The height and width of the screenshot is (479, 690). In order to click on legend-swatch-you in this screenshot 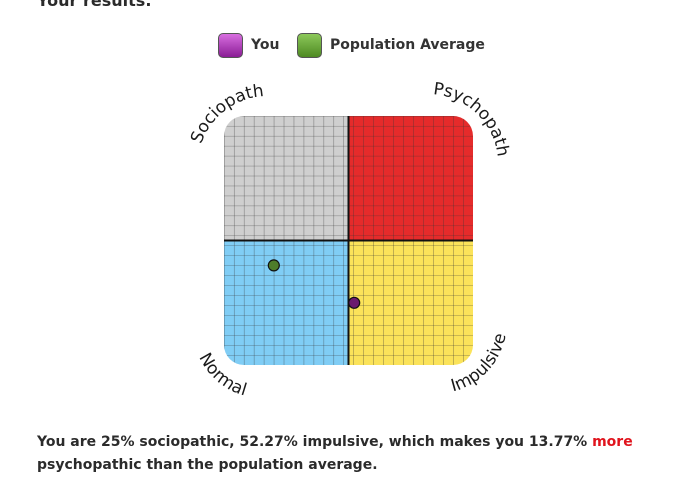, I will do `click(230, 45)`.